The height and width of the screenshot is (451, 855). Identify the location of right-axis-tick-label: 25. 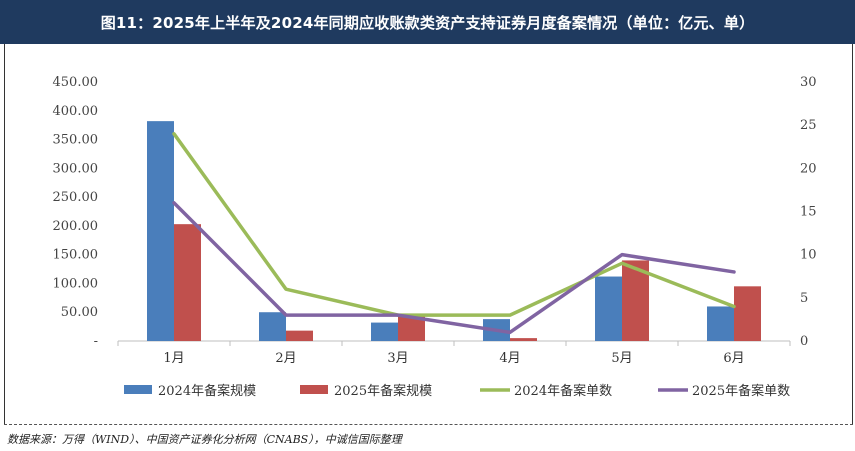
(808, 125).